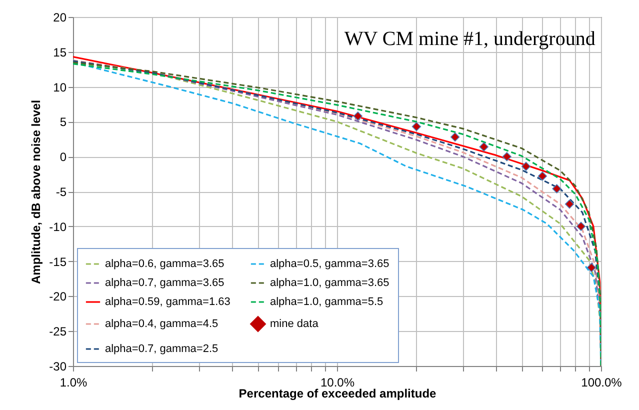 Image resolution: width=639 pixels, height=410 pixels. I want to click on y-axis-title: Amplitude, dB above noise level, so click(36, 192).